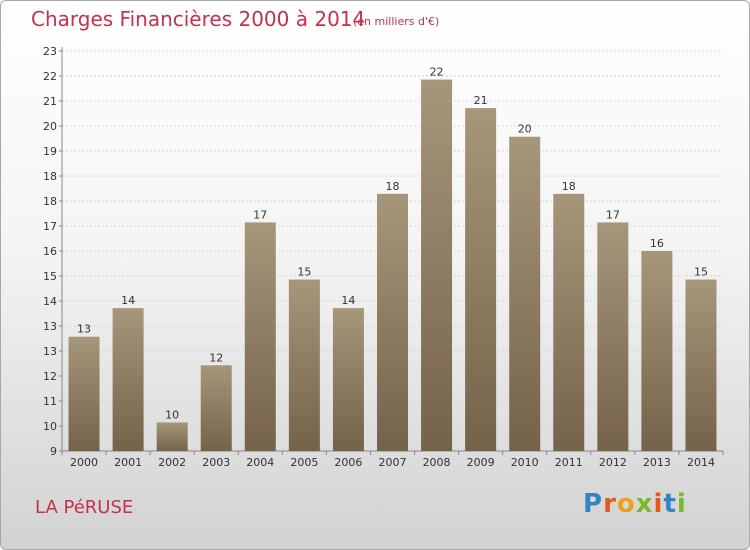  I want to click on logo-letter: r, so click(610, 504).